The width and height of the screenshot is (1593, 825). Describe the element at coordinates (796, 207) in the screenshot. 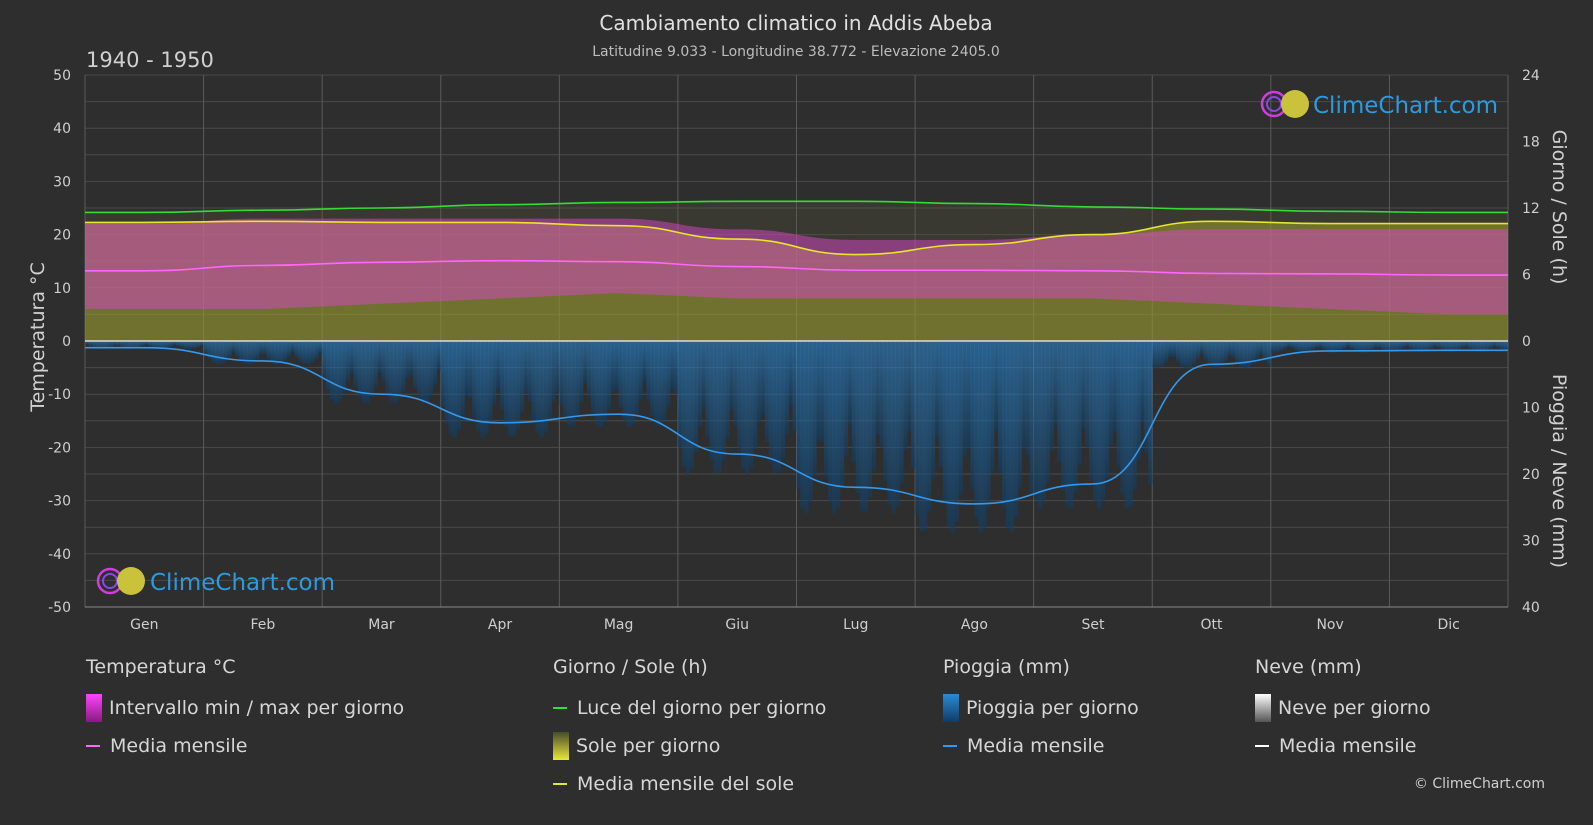

I see `daylight-line` at that location.